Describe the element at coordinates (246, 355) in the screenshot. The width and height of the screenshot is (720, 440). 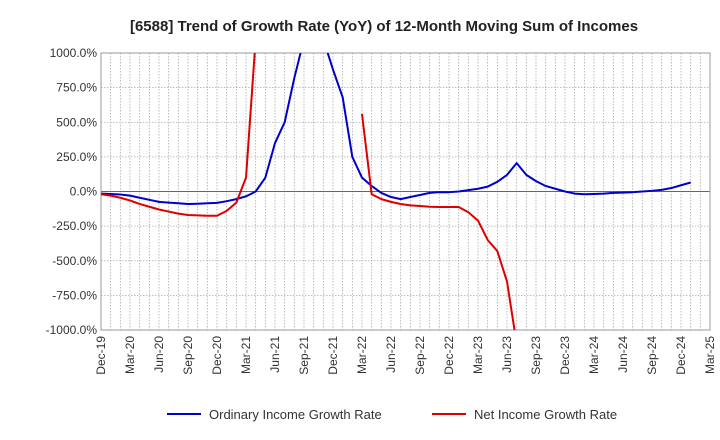
I see `x-tick-label: Mar-21` at that location.